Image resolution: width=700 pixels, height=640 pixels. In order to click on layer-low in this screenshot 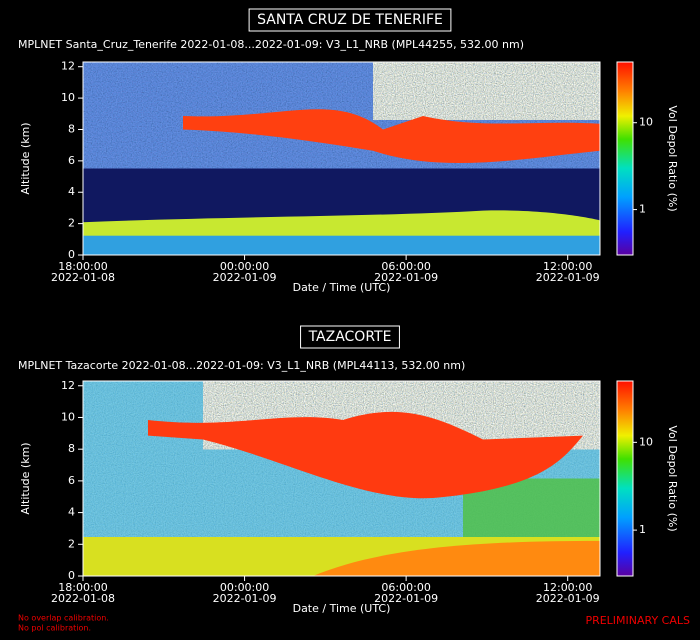, I will do `click(341, 245)`.